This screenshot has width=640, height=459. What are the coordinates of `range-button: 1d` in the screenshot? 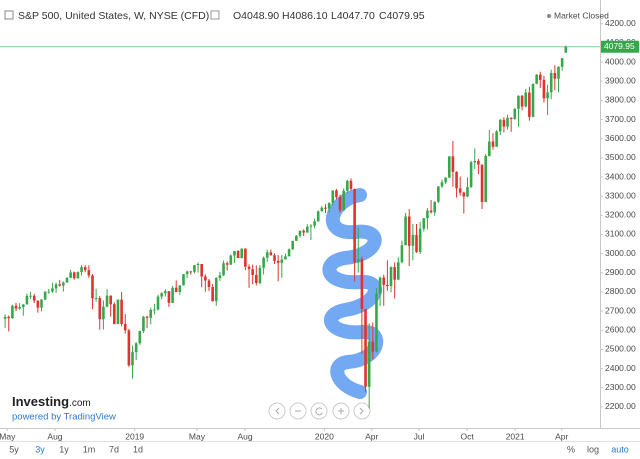 It's located at (138, 449).